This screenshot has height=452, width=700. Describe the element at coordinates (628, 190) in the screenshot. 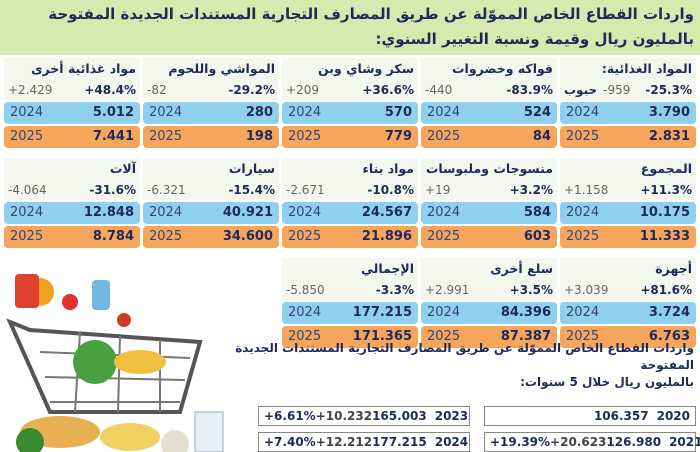

I see `change-row: +11.3% +1.158` at that location.